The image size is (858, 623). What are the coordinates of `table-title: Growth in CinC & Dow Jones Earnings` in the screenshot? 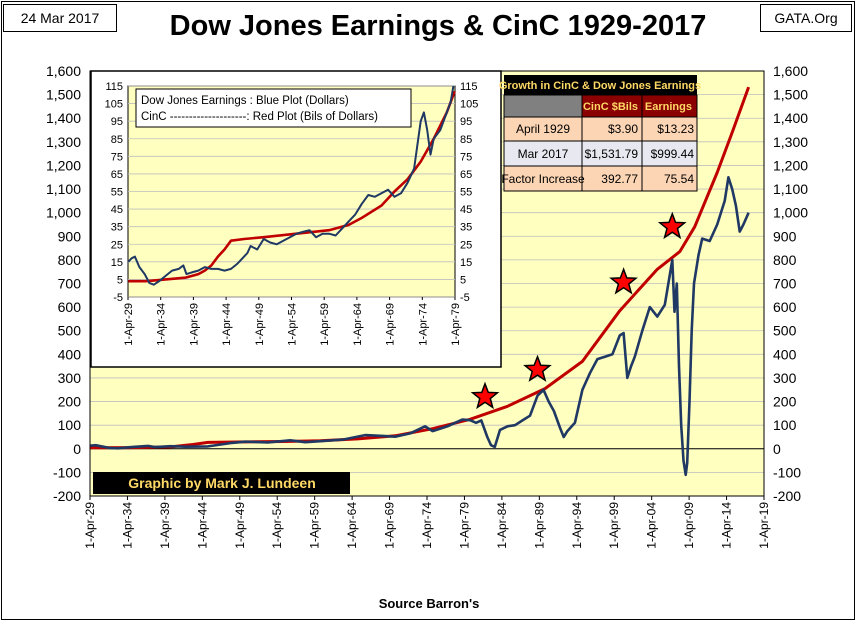 It's located at (600, 86).